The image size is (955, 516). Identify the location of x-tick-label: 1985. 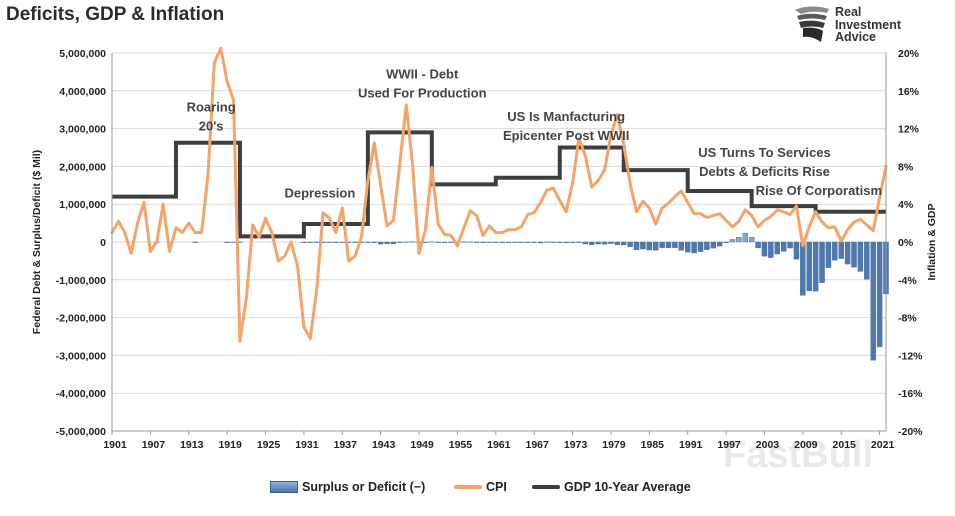
(653, 445).